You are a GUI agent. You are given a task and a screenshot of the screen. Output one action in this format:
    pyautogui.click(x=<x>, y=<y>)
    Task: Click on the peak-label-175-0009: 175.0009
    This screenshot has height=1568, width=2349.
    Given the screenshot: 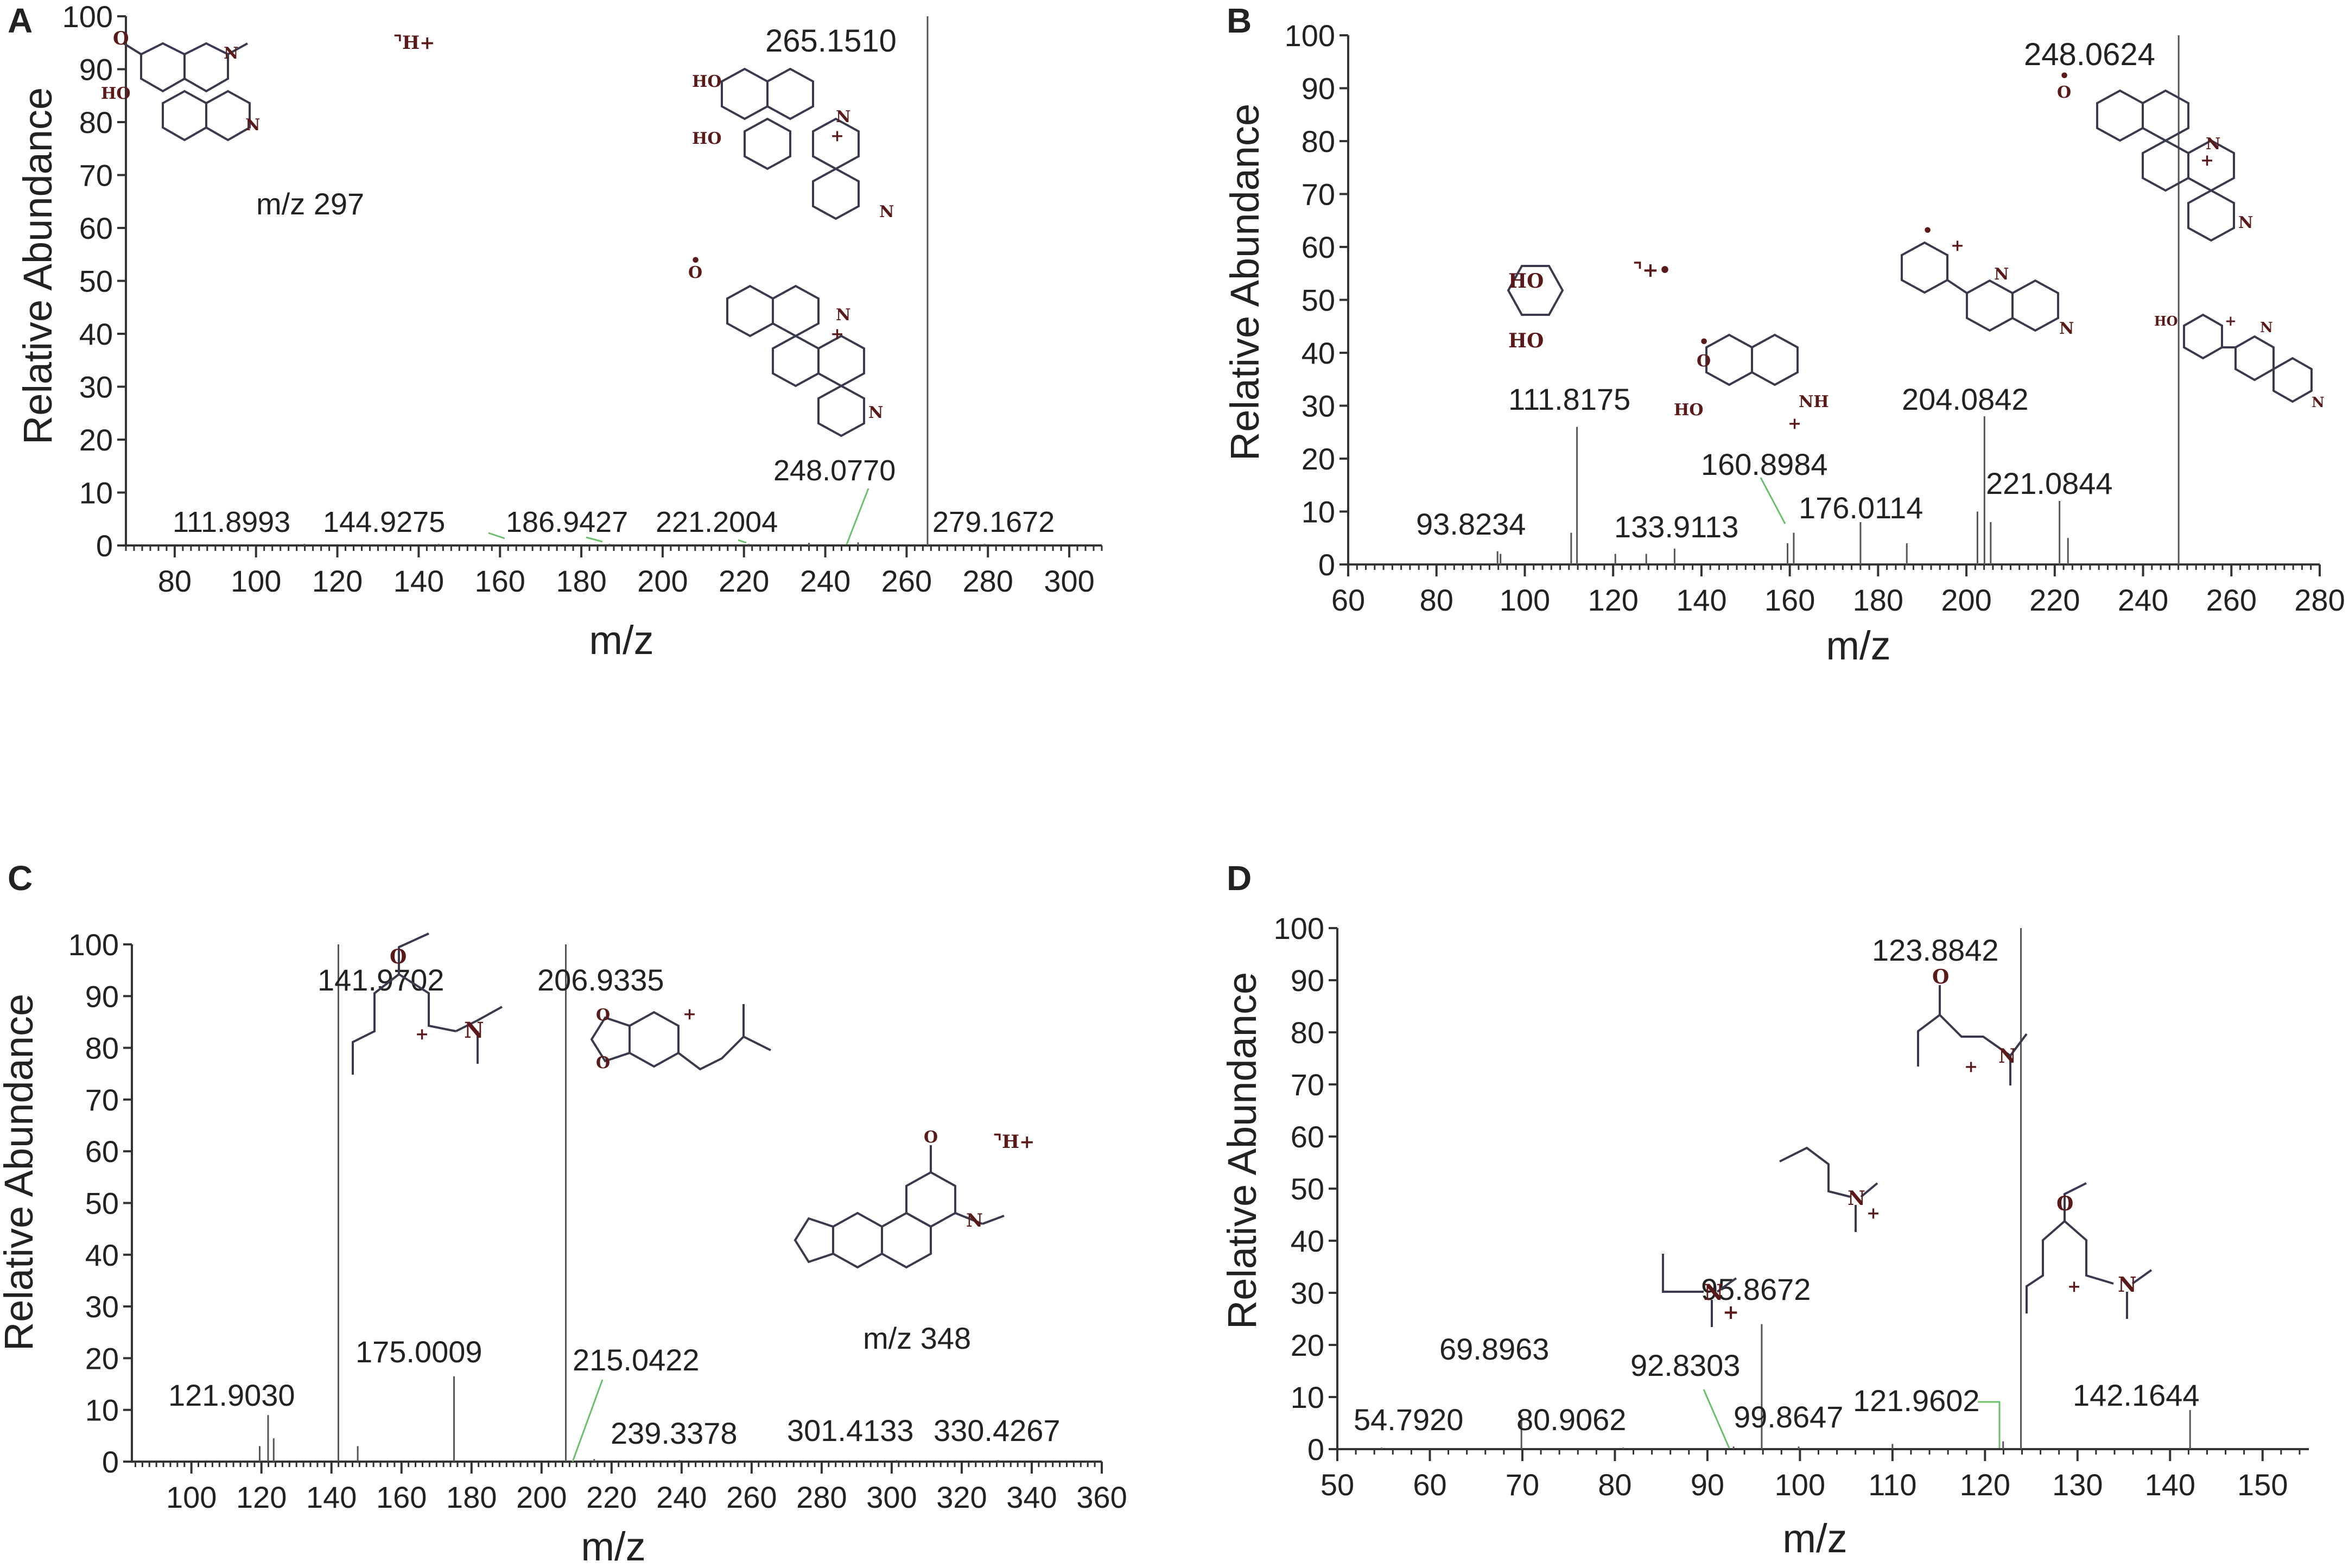 What is the action you would take?
    pyautogui.click(x=419, y=1352)
    